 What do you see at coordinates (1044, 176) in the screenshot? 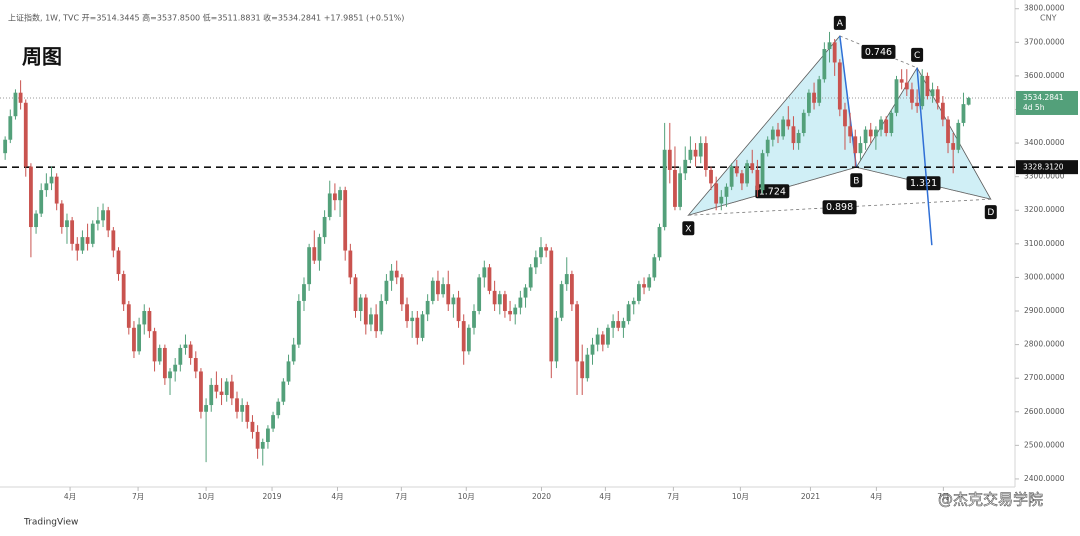
I see `y-tick-label: 3300.0000` at bounding box center [1044, 176].